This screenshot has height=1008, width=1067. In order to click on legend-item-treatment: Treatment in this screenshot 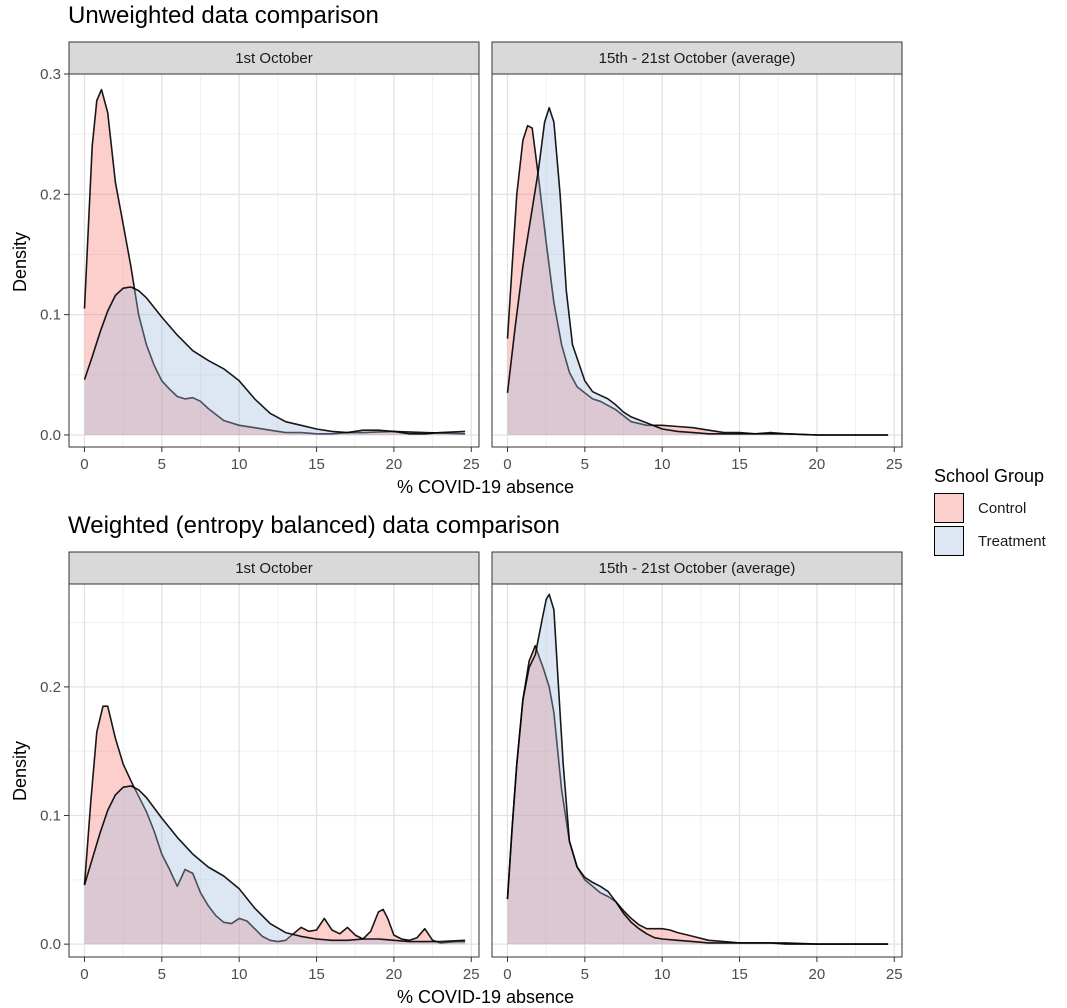, I will do `click(990, 541)`.